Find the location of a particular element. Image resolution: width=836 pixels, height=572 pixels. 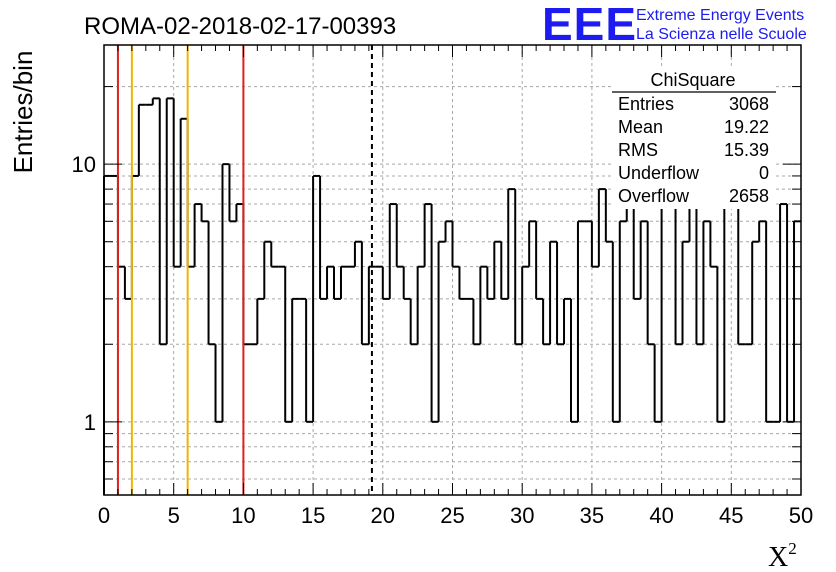

x-tick-label: 25 is located at coordinates (452, 515).